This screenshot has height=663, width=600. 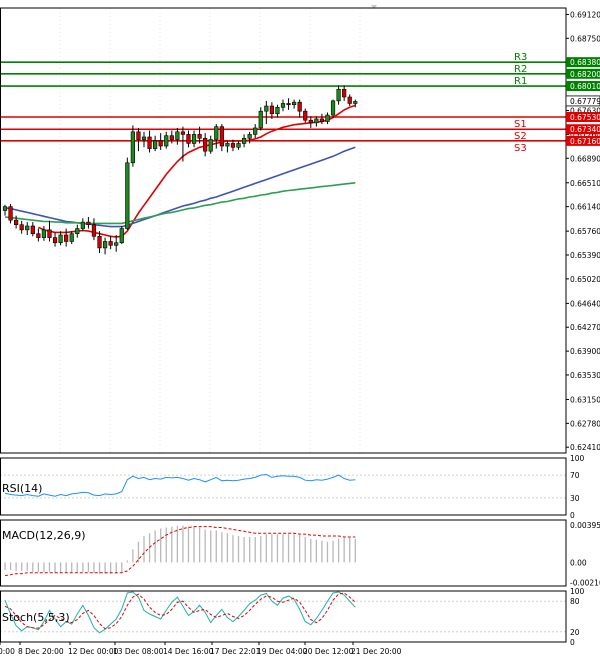 I want to click on level-price-tag-label: 0.68200, so click(x=585, y=74).